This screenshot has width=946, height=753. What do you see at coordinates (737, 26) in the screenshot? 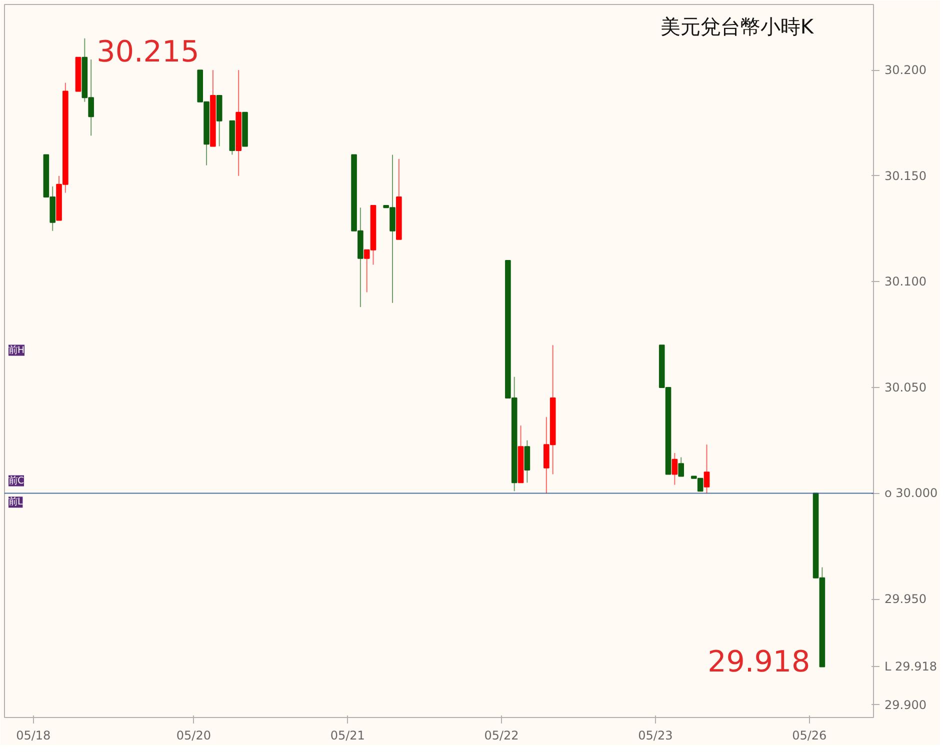
I see `text: 美元兌台幣小時K` at bounding box center [737, 26].